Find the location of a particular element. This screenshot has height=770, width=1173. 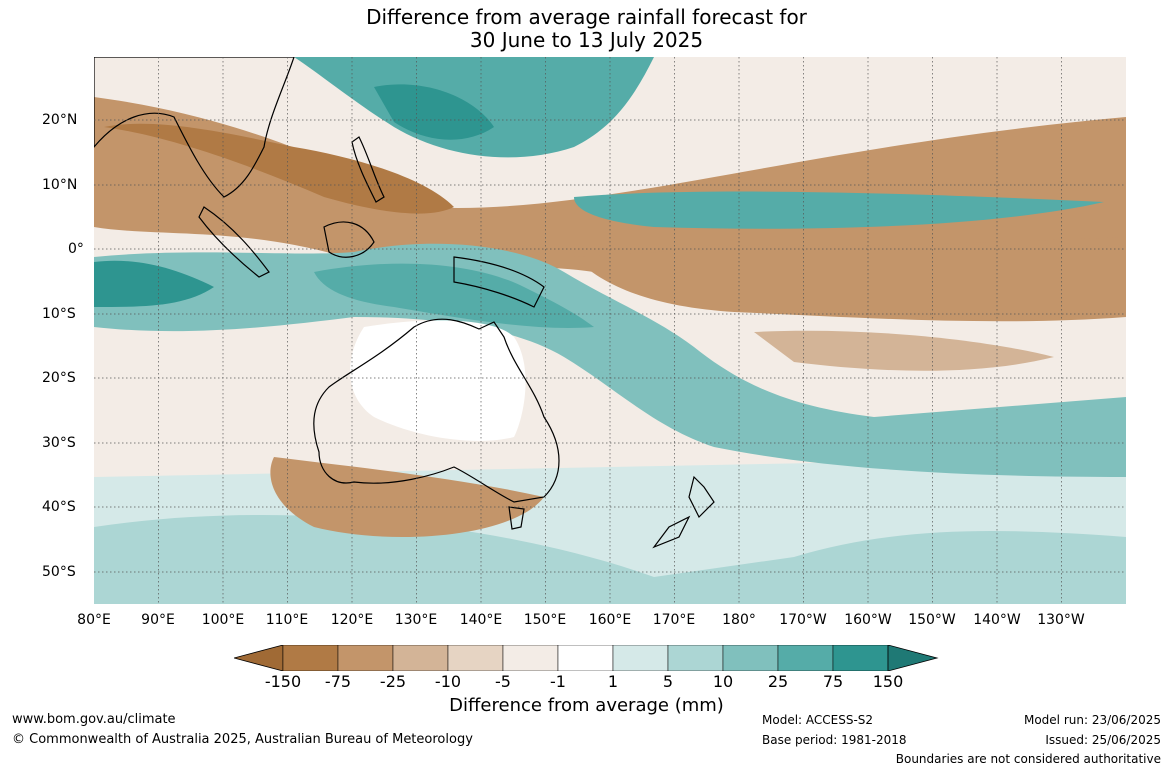

legend-low-extension is located at coordinates (259, 658).